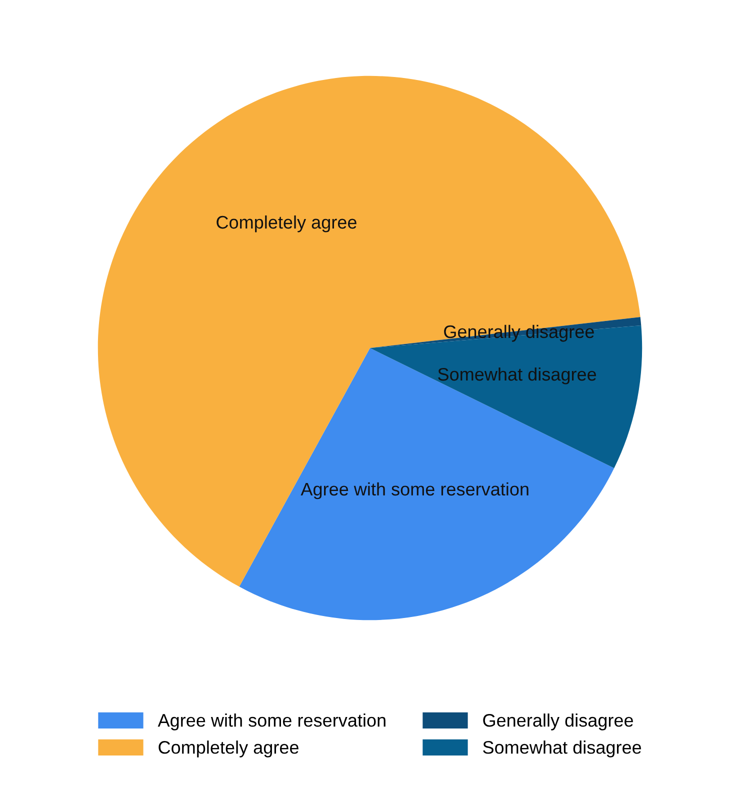  What do you see at coordinates (286, 223) in the screenshot?
I see `slice-label: Completely agree` at bounding box center [286, 223].